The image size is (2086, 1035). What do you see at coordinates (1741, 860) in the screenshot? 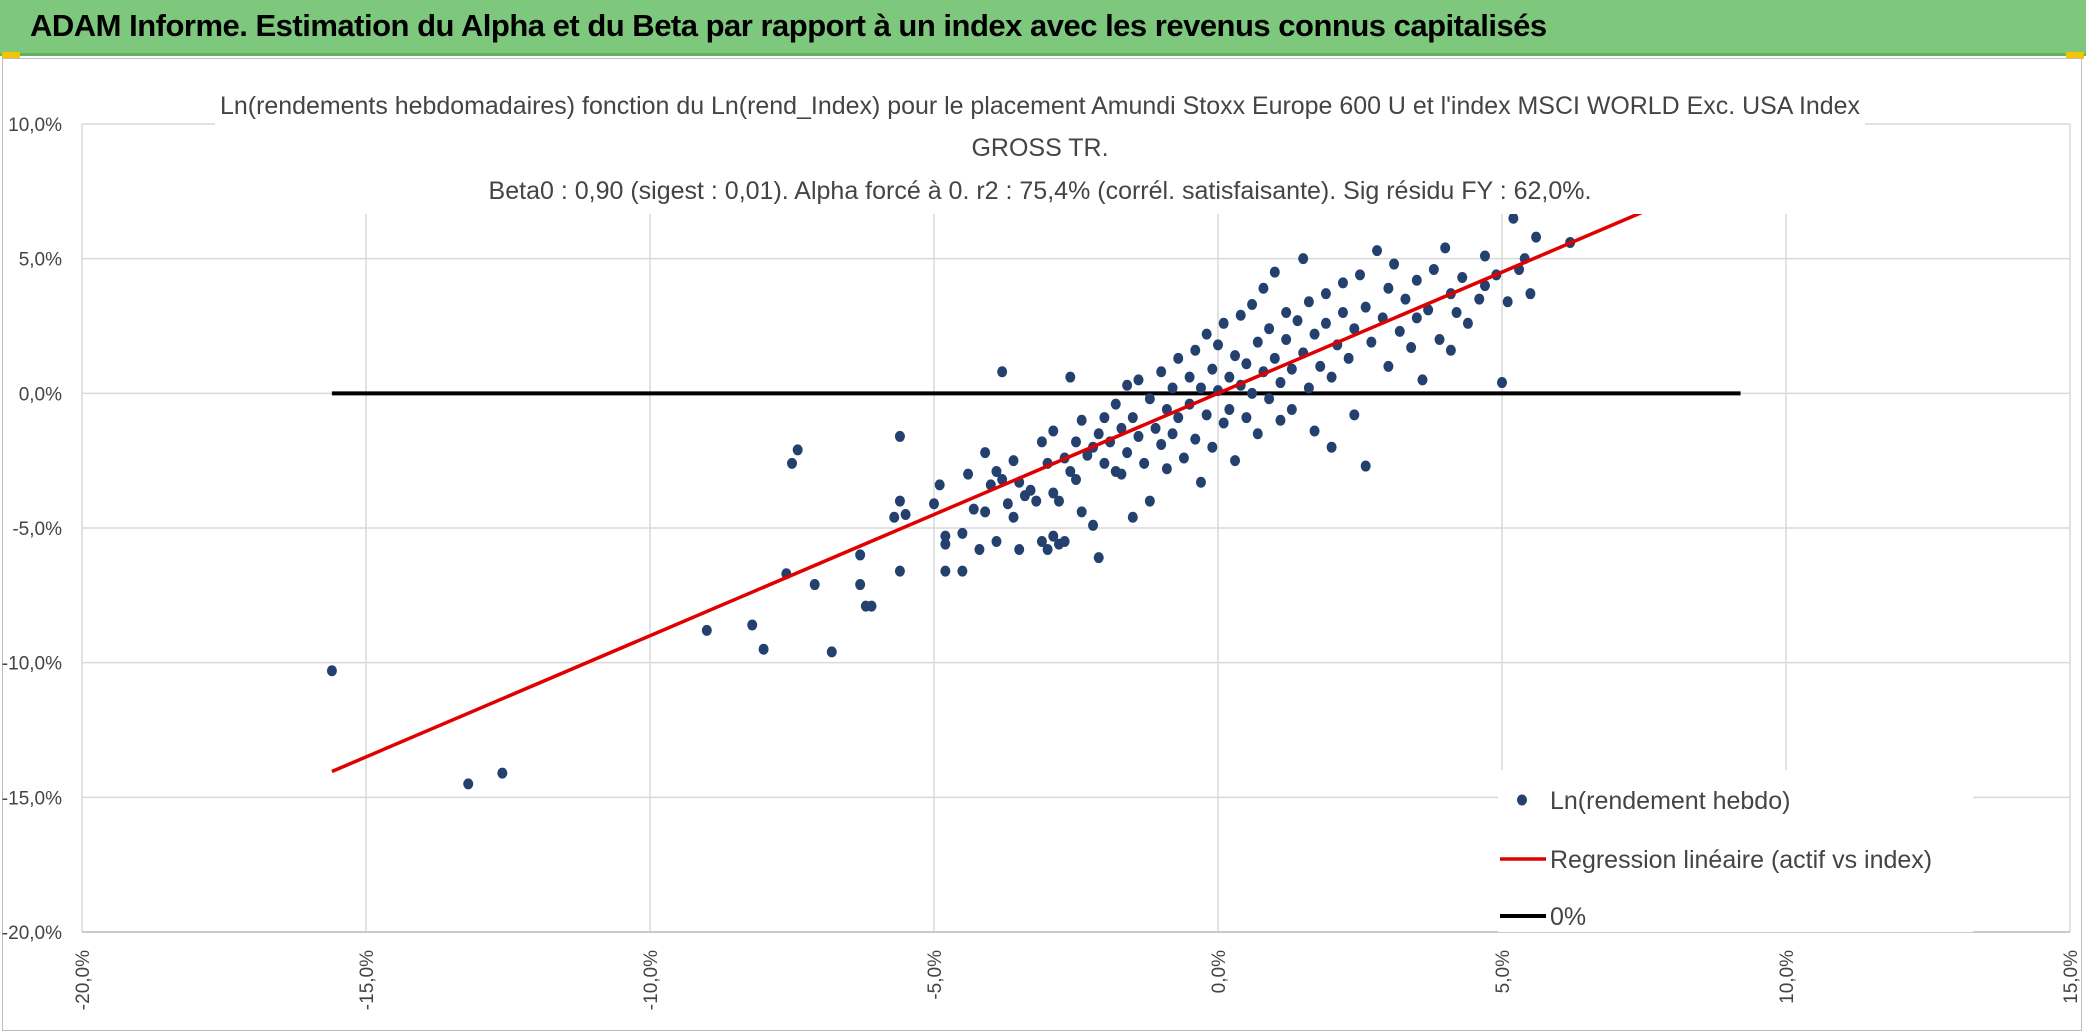
I see `legend-label: Regression linéaire (actif vs index)` at bounding box center [1741, 860].